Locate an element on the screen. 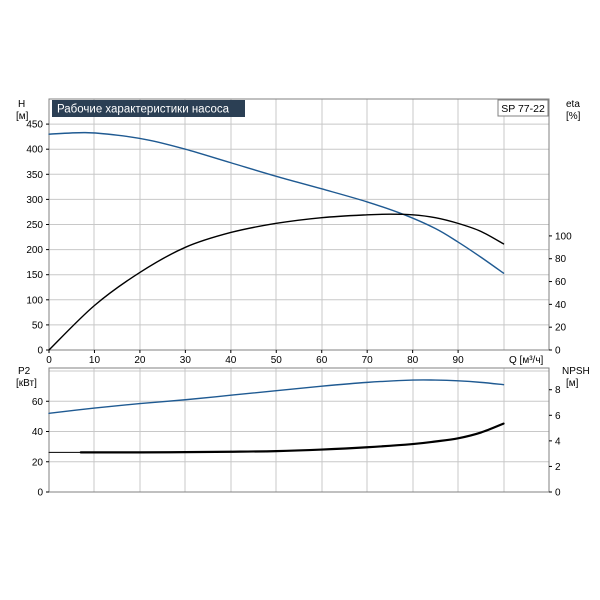 The image size is (600, 600). x-tick-label: 70 is located at coordinates (368, 360).